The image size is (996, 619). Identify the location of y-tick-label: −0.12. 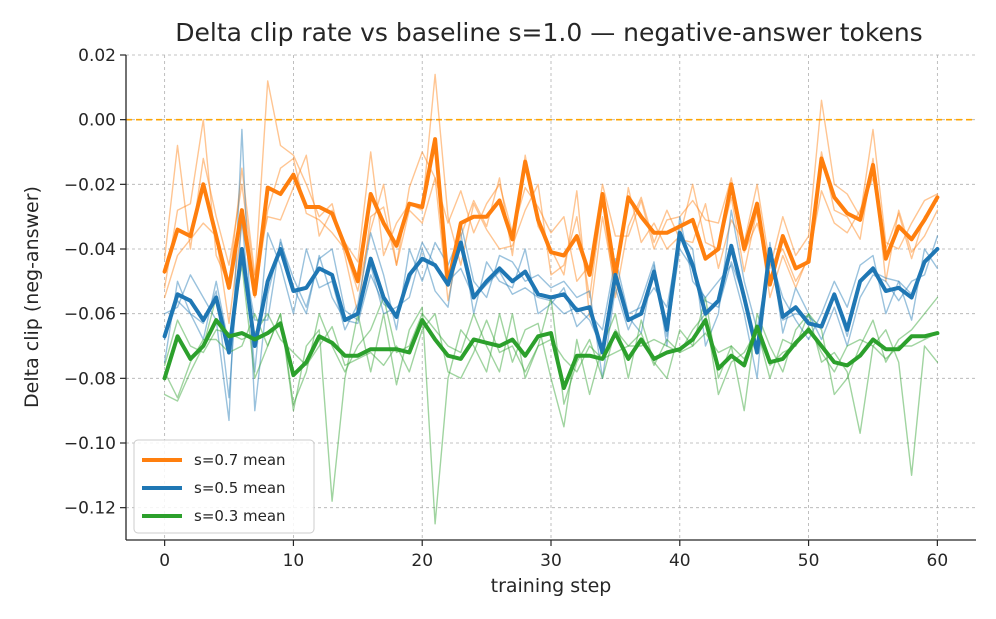
(90, 509).